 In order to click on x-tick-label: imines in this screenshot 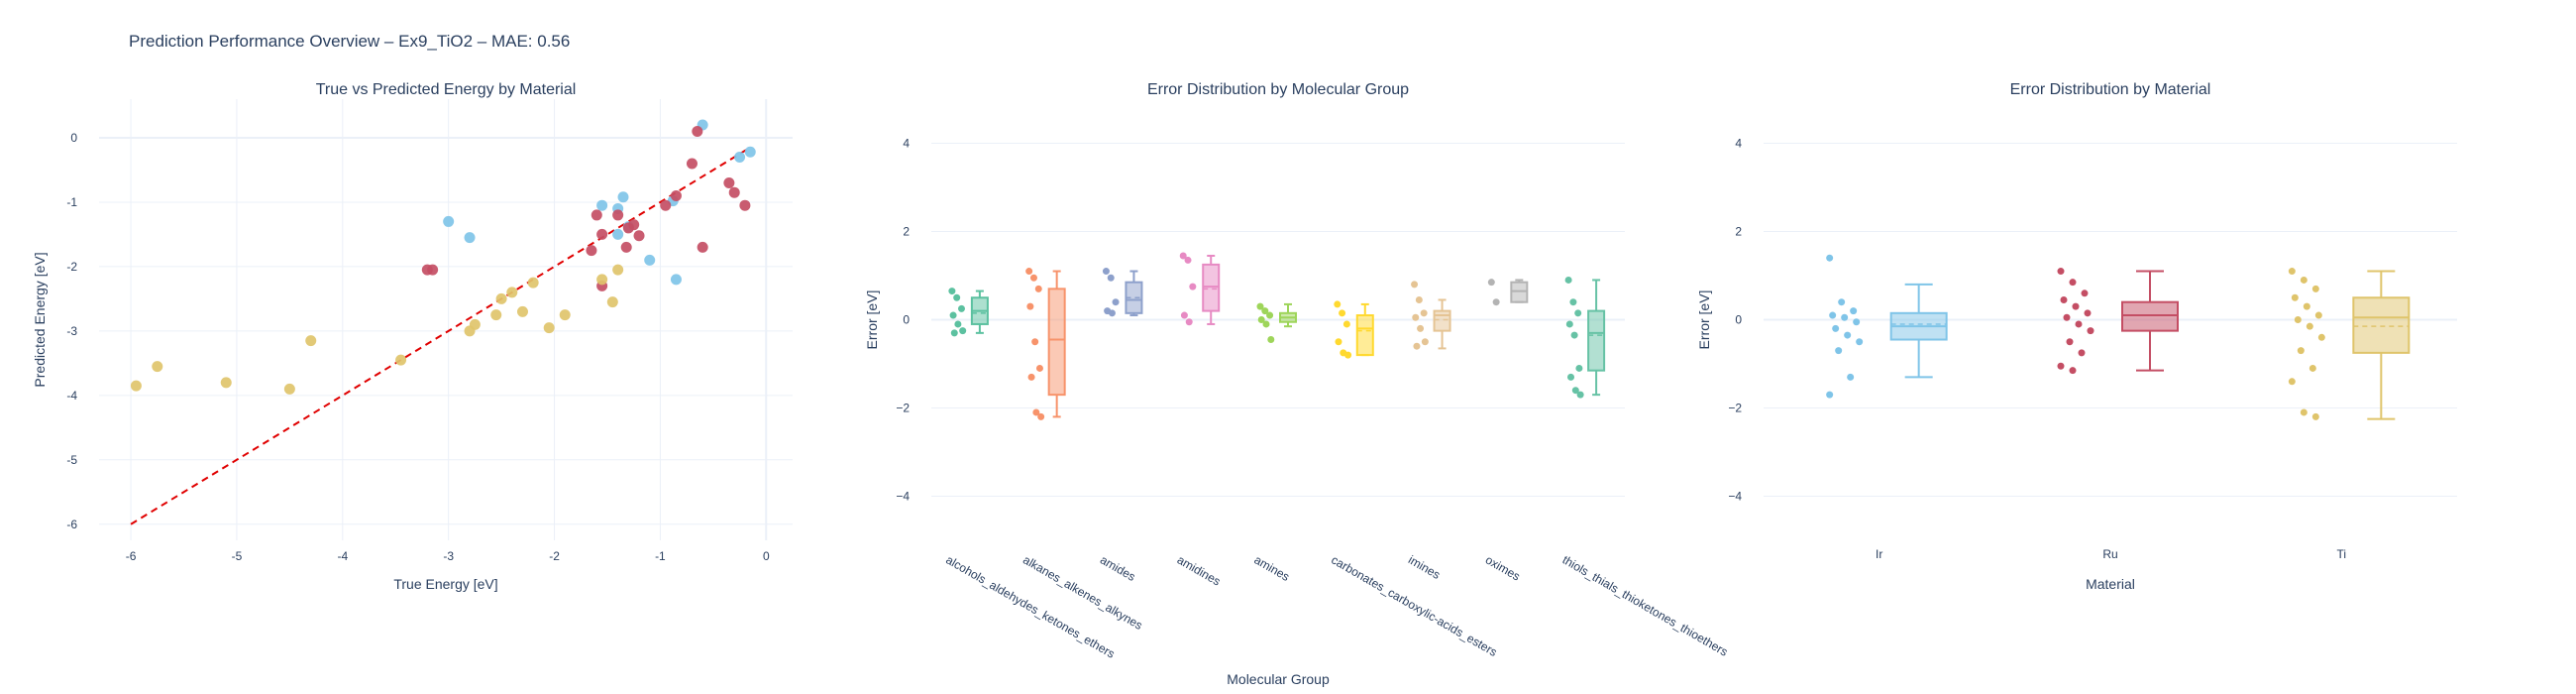, I will do `click(1425, 566)`.